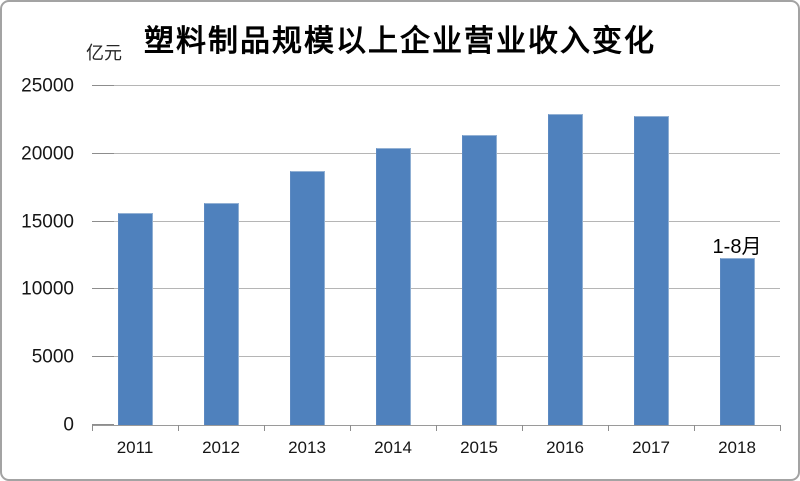 The width and height of the screenshot is (800, 481). What do you see at coordinates (307, 298) in the screenshot?
I see `bar-2013` at bounding box center [307, 298].